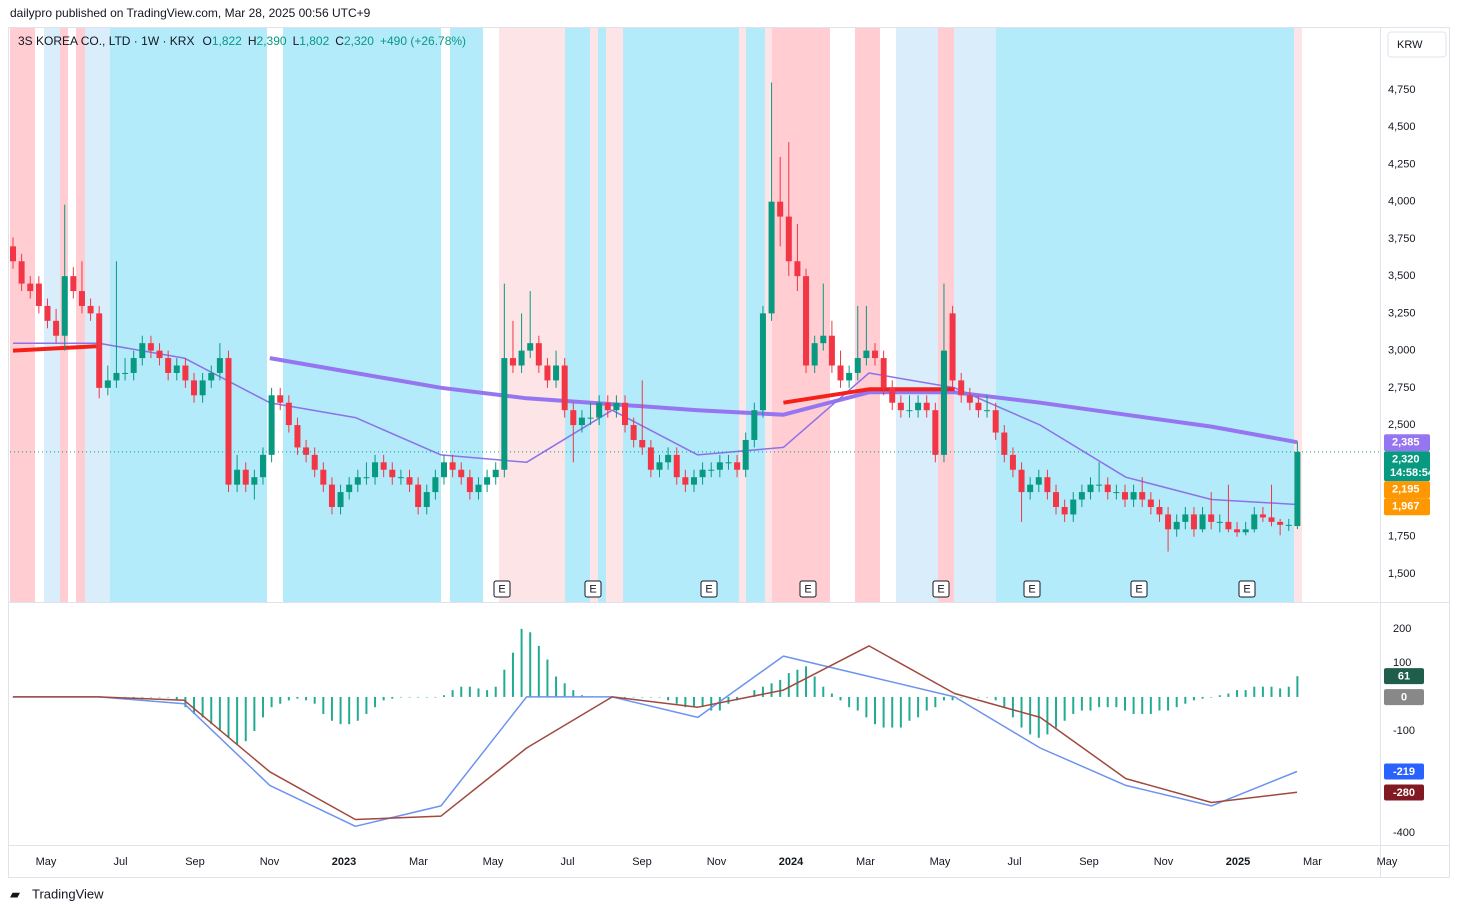  What do you see at coordinates (1402, 164) in the screenshot?
I see `price-tick-label: 4,250` at bounding box center [1402, 164].